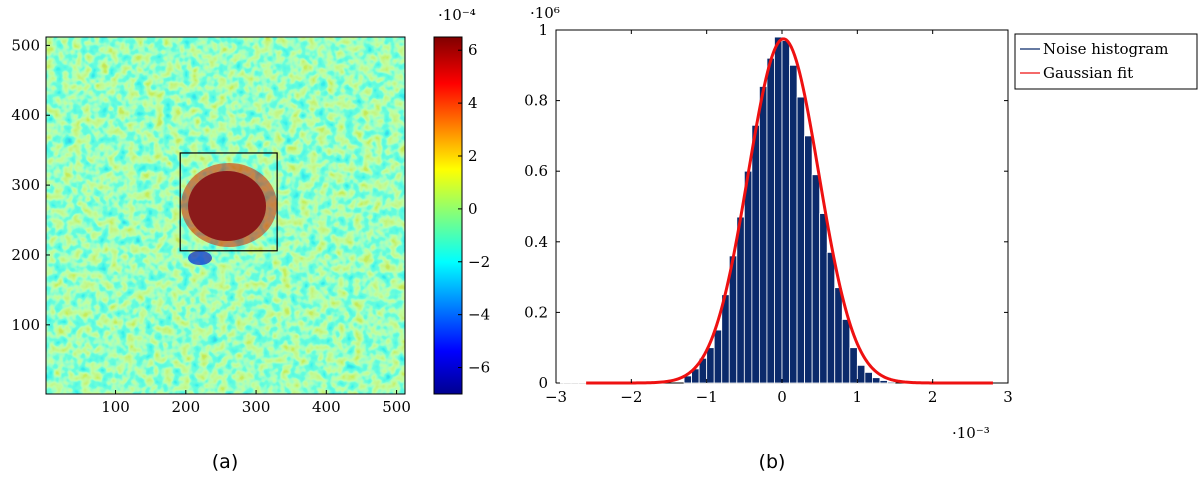 This screenshot has height=478, width=1200. What do you see at coordinates (473, 156) in the screenshot?
I see `colorbar-tick-label: 2` at bounding box center [473, 156].